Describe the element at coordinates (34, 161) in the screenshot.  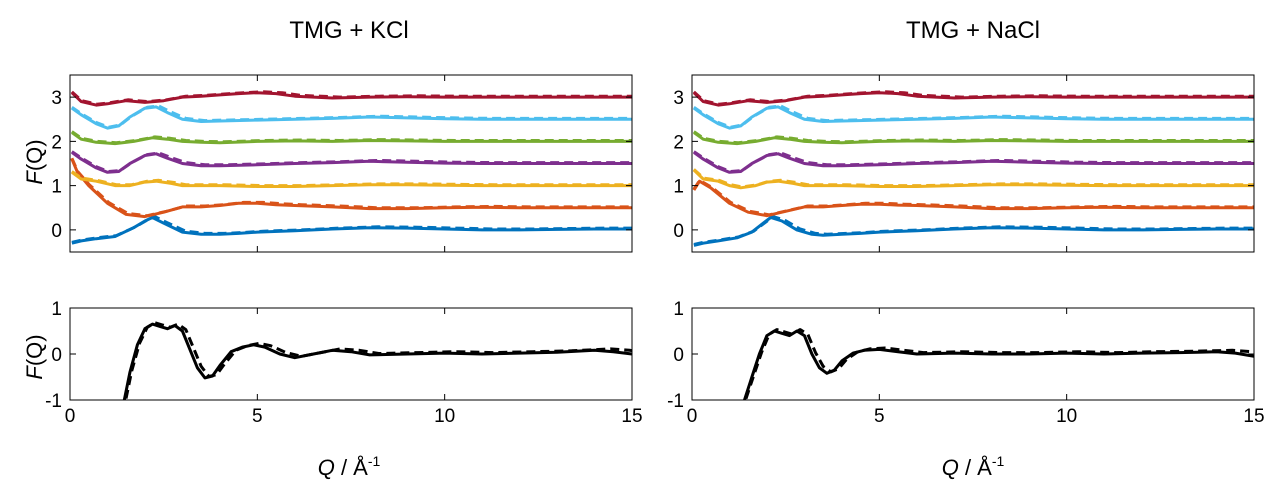
I see `ylabel-top: F(Q)` at that location.